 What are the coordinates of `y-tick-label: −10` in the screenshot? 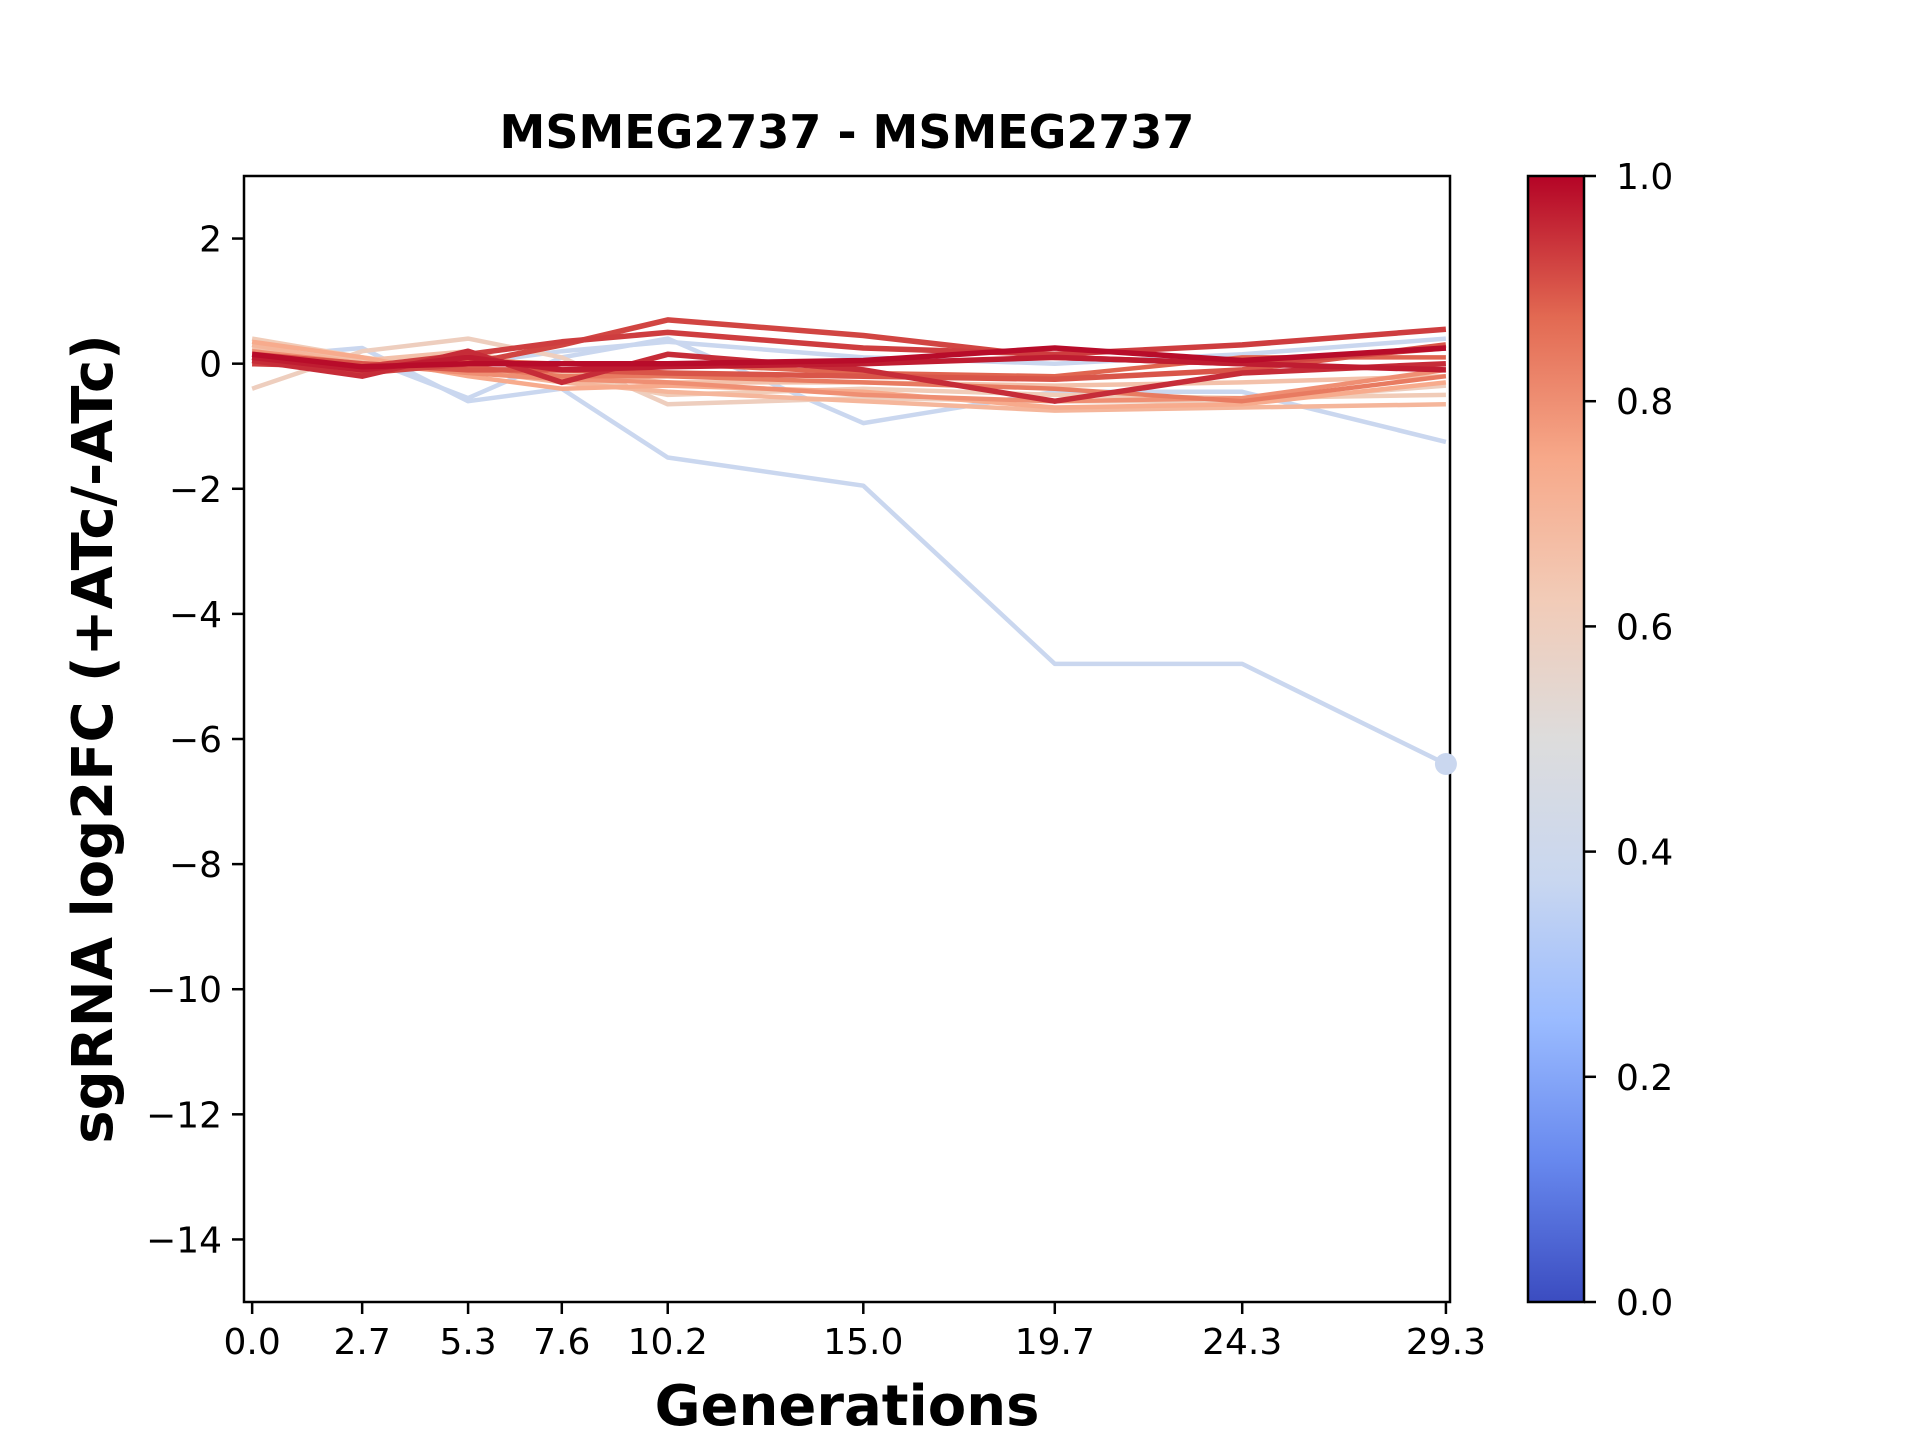 It's located at (184, 990).